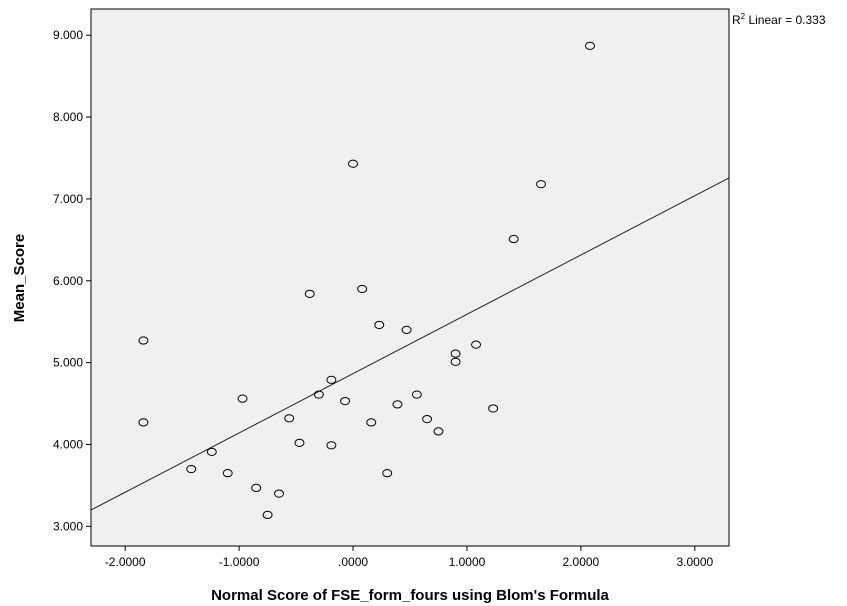  What do you see at coordinates (68, 444) in the screenshot?
I see `y-tick-label: 4.000` at bounding box center [68, 444].